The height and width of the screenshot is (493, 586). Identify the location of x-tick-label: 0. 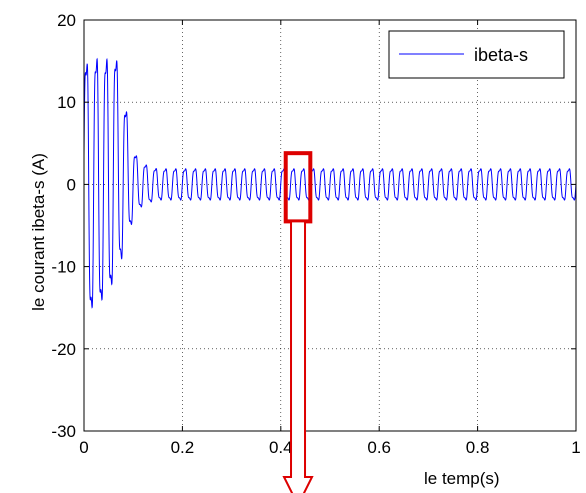
(83, 447).